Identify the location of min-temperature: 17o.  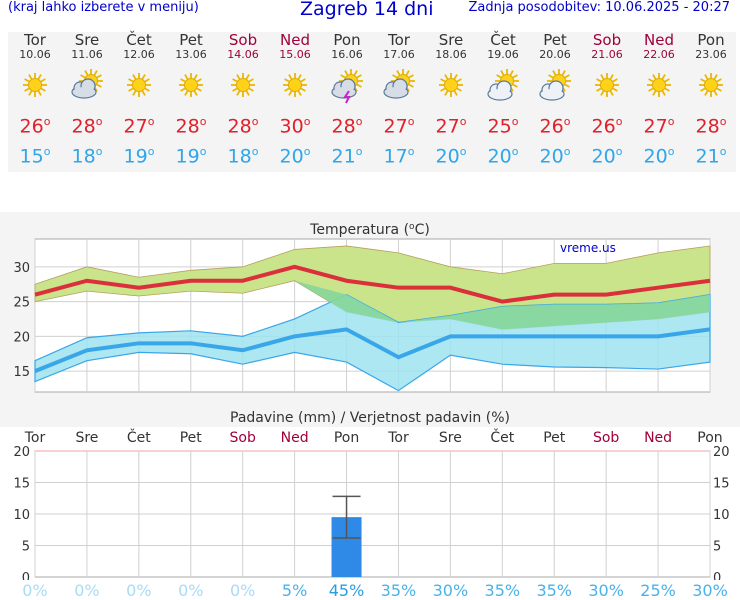
(399, 156).